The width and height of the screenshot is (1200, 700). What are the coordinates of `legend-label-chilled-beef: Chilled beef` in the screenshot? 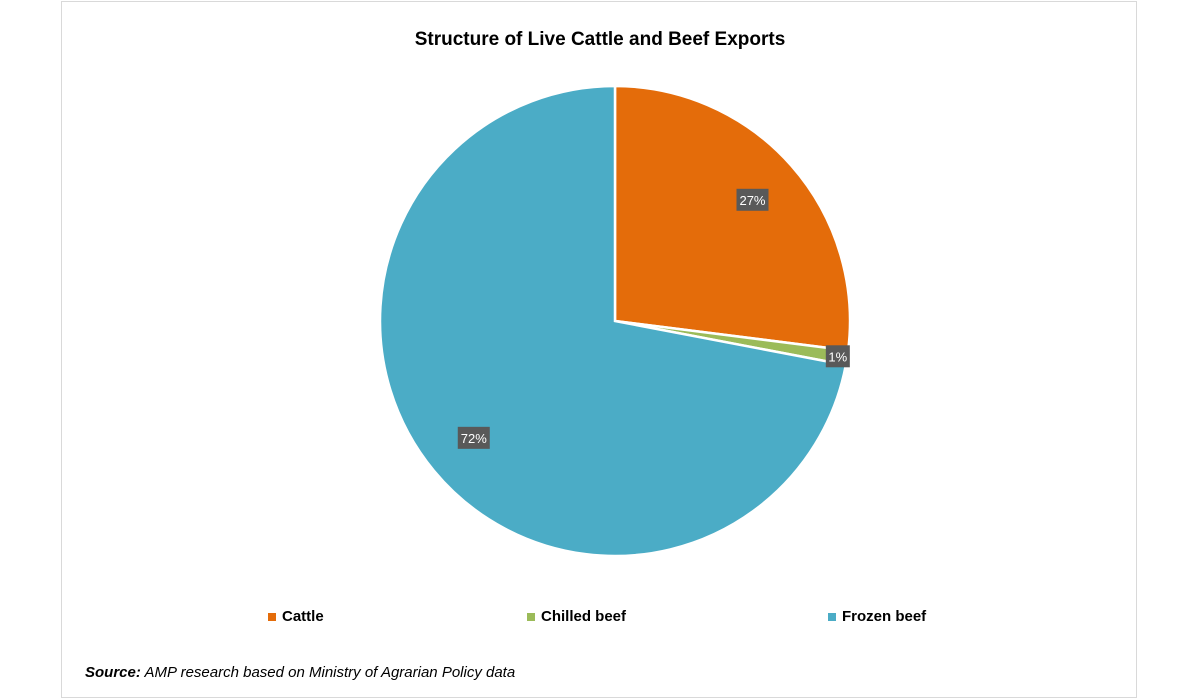 It's located at (584, 616).